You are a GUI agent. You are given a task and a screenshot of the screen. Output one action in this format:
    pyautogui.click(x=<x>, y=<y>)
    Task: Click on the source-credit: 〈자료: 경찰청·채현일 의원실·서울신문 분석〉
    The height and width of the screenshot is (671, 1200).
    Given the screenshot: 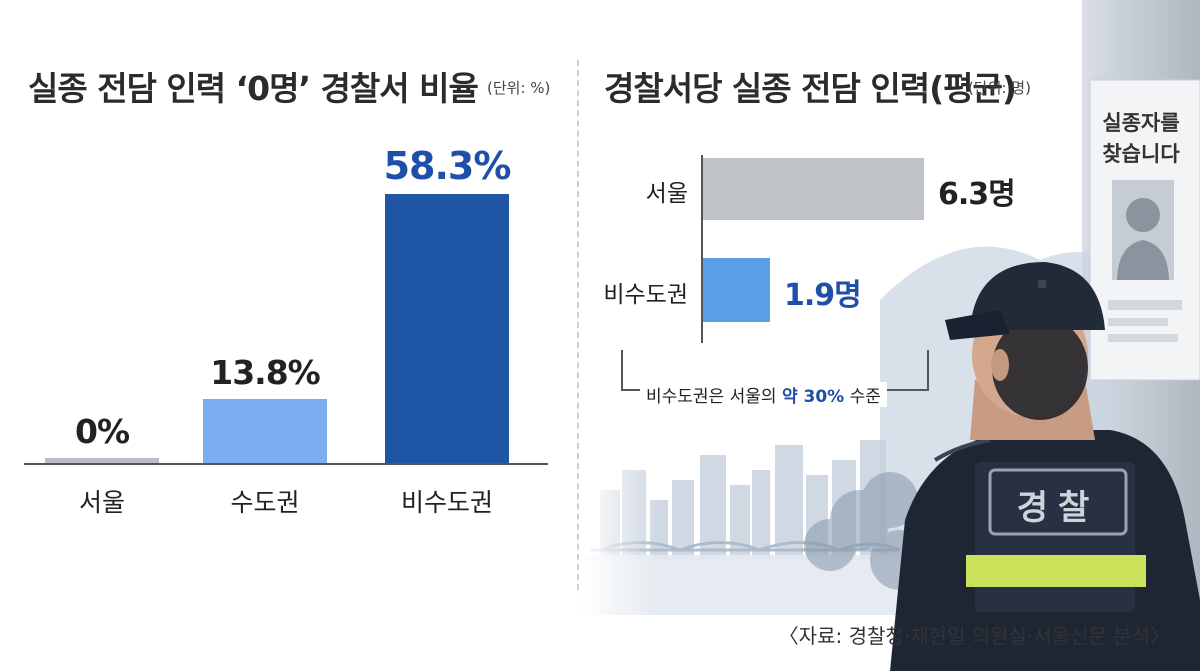 What is the action you would take?
    pyautogui.click(x=974, y=636)
    